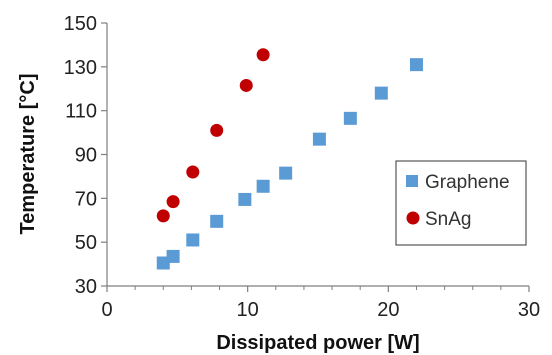 The width and height of the screenshot is (552, 355). Describe the element at coordinates (388, 310) in the screenshot. I see `x-tick-label-20: 20` at that location.